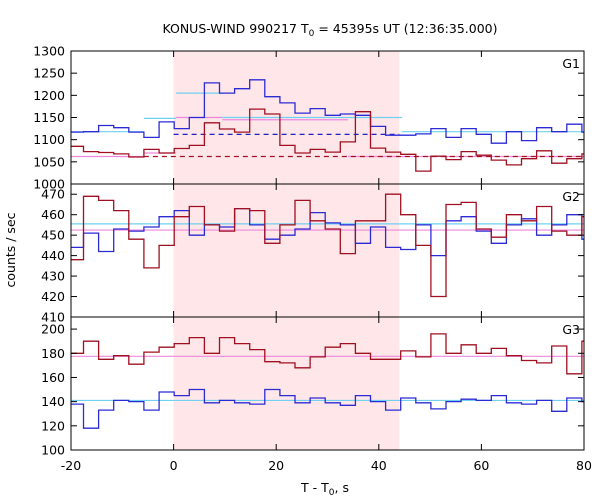 The width and height of the screenshot is (600, 500). Describe the element at coordinates (53, 401) in the screenshot. I see `y-tick-label: 140` at that location.